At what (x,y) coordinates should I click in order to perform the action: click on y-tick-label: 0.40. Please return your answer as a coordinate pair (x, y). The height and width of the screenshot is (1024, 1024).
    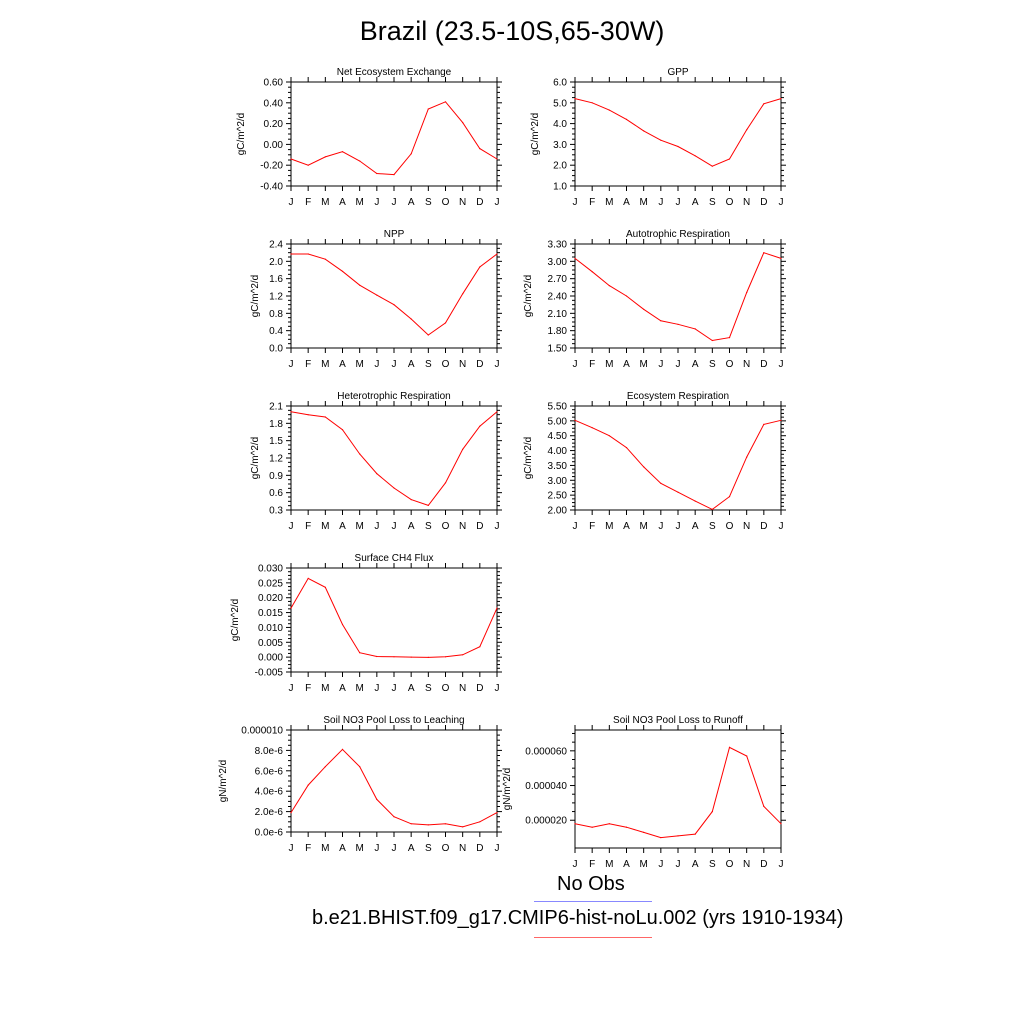
    Looking at the image, I should click on (274, 103).